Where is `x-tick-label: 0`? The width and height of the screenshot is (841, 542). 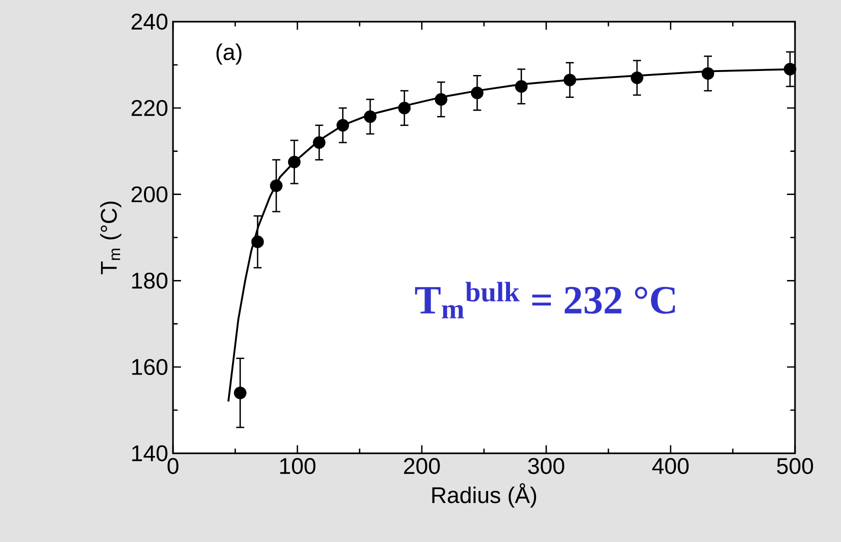 x-tick-label: 0 is located at coordinates (173, 466).